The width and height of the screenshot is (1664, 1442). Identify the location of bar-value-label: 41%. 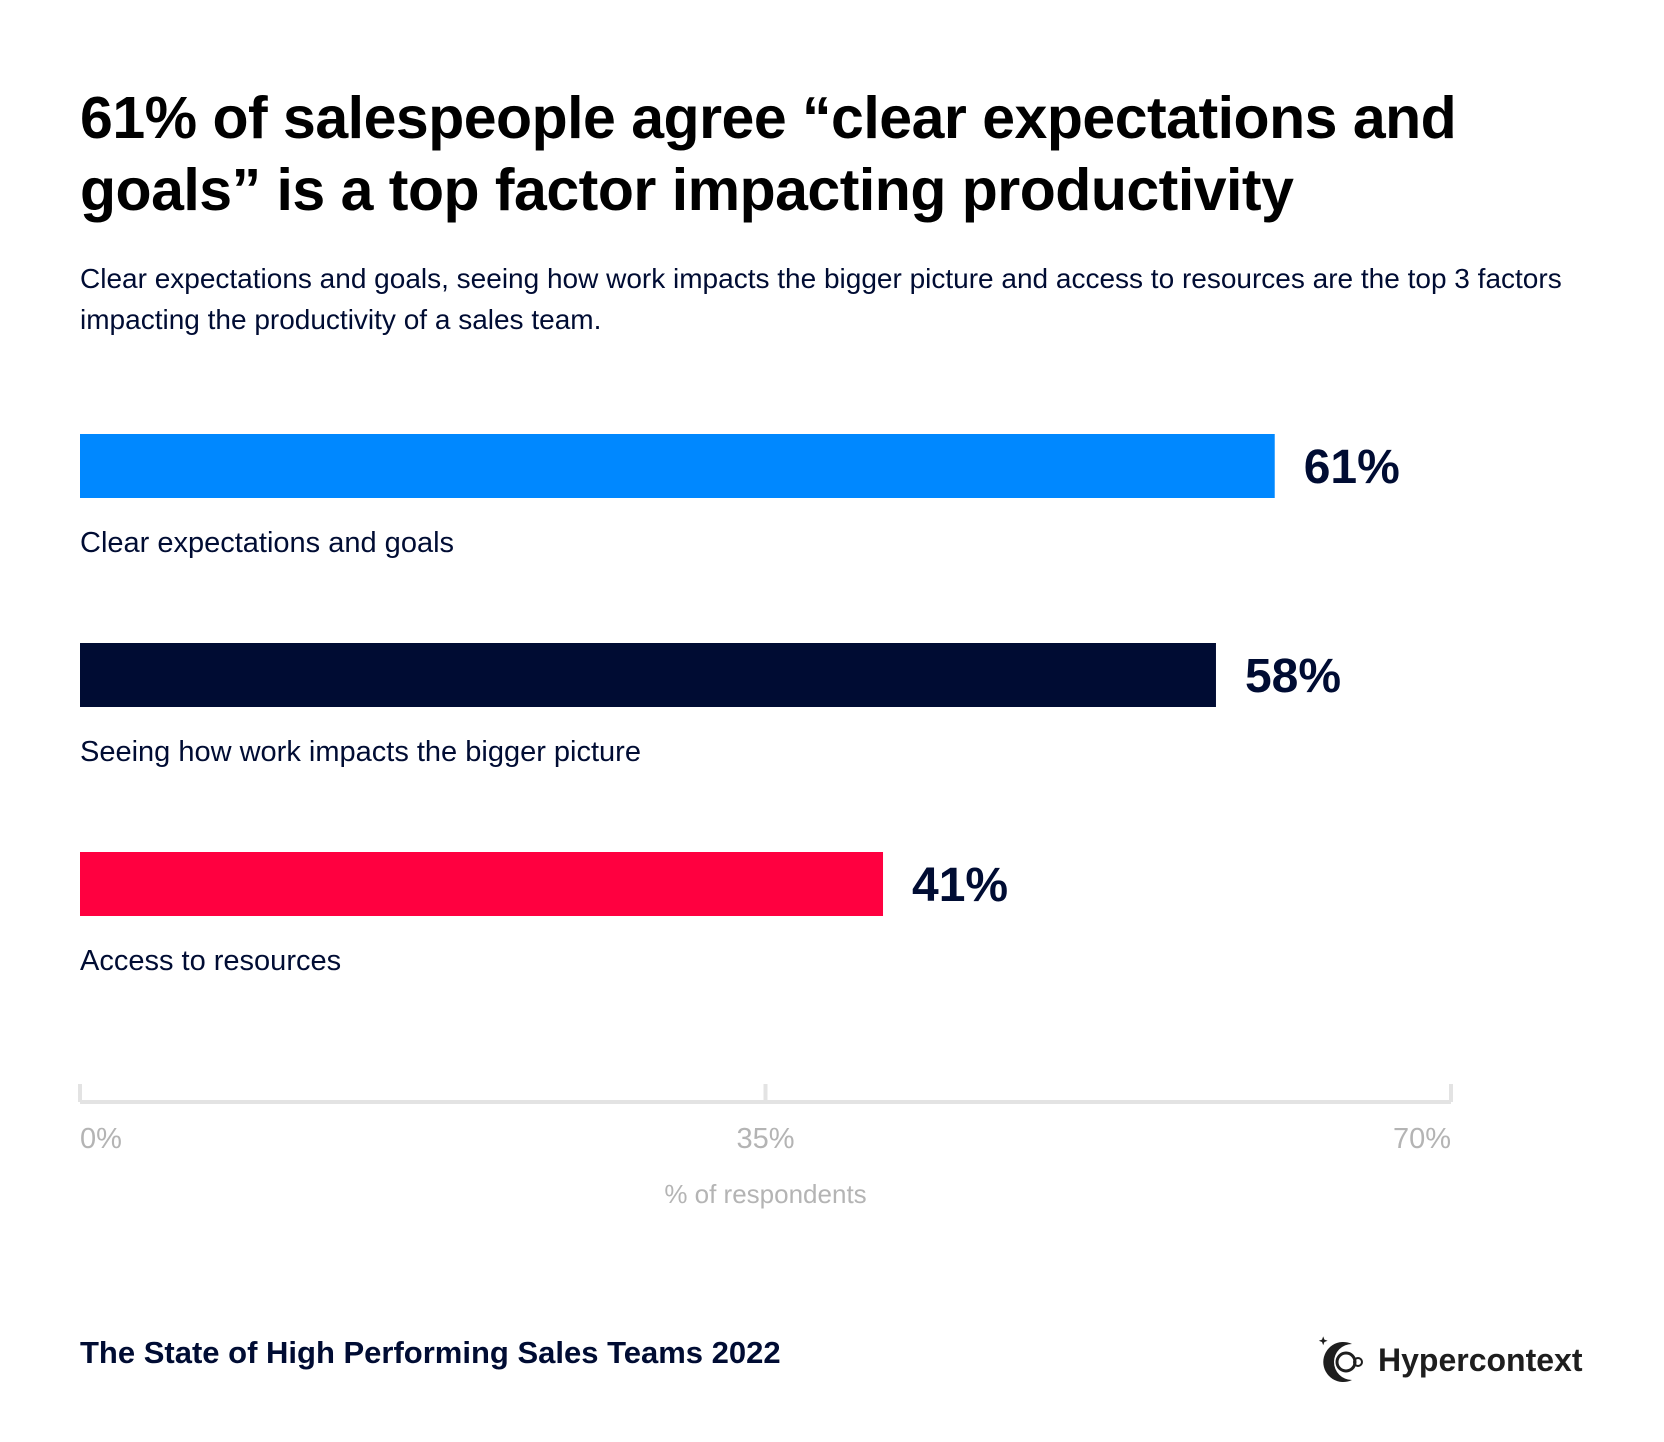
(960, 885).